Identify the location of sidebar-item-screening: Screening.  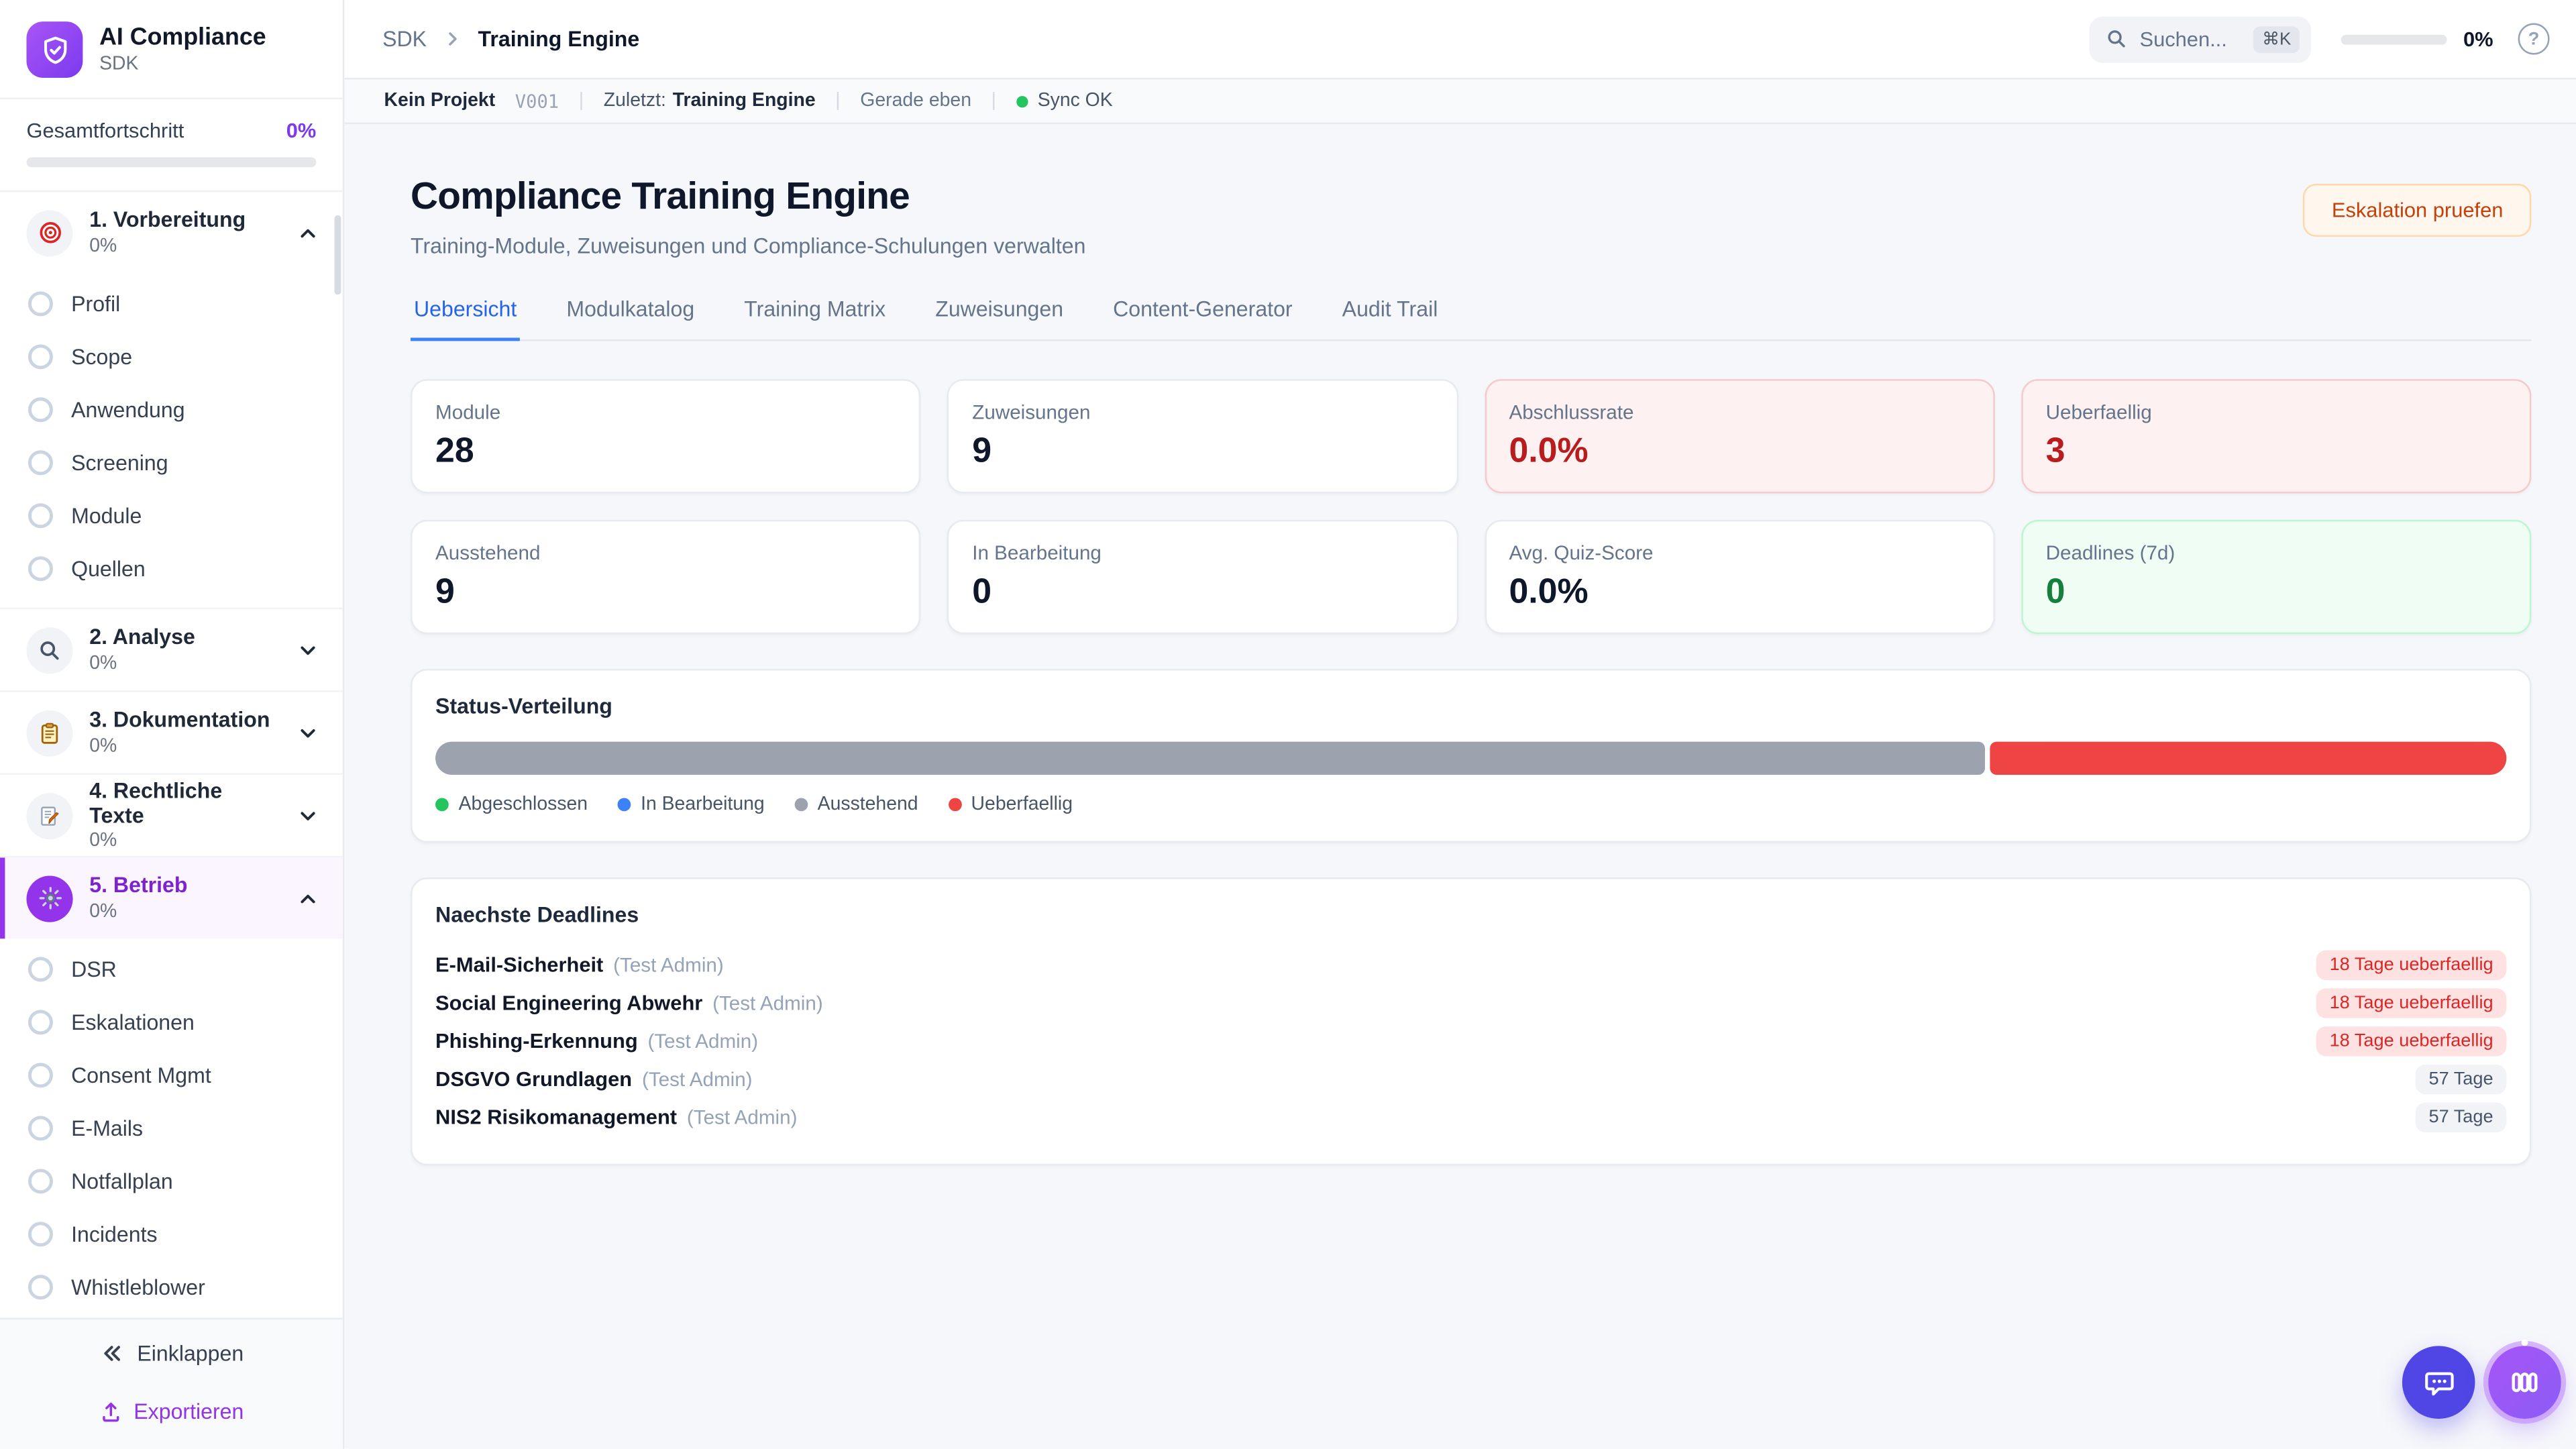
(171, 461).